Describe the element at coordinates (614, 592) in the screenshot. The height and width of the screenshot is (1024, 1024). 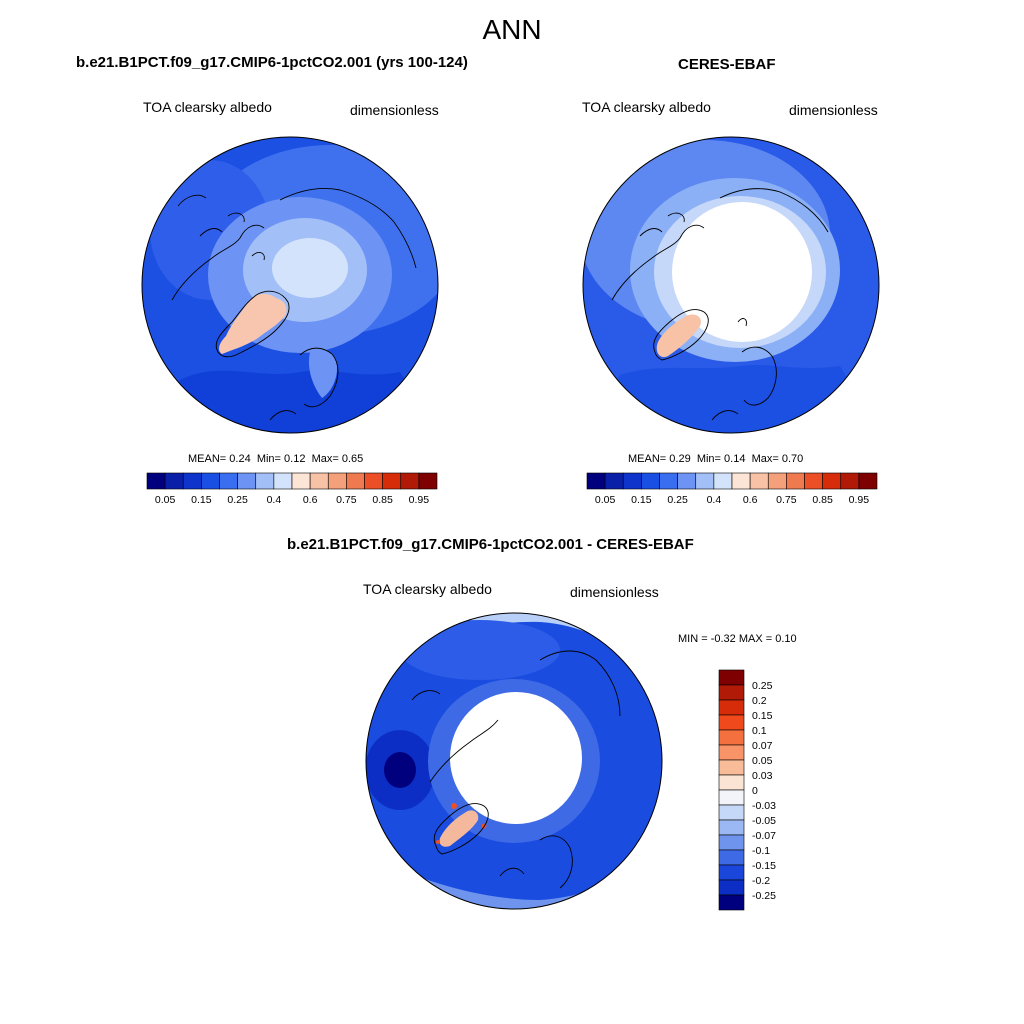
I see `panel3-units-label: dimensionless` at that location.